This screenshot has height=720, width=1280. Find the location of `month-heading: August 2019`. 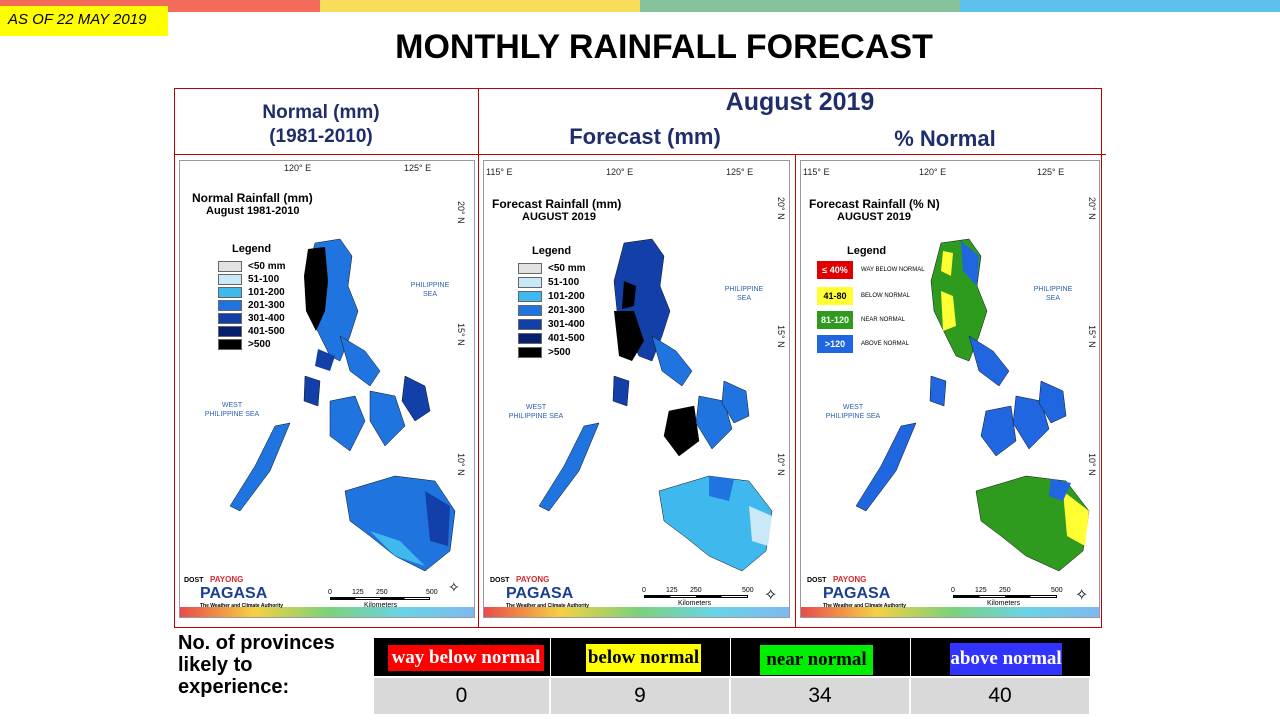

month-heading: August 2019 is located at coordinates (800, 102).